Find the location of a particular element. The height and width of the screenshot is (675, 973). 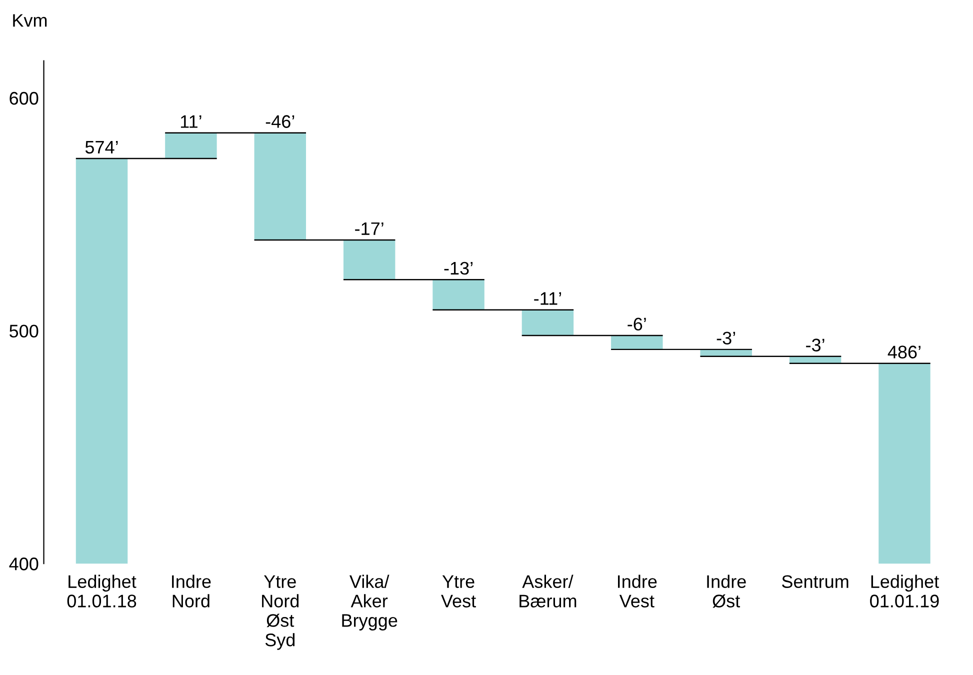

data-label: 486’ is located at coordinates (904, 352).